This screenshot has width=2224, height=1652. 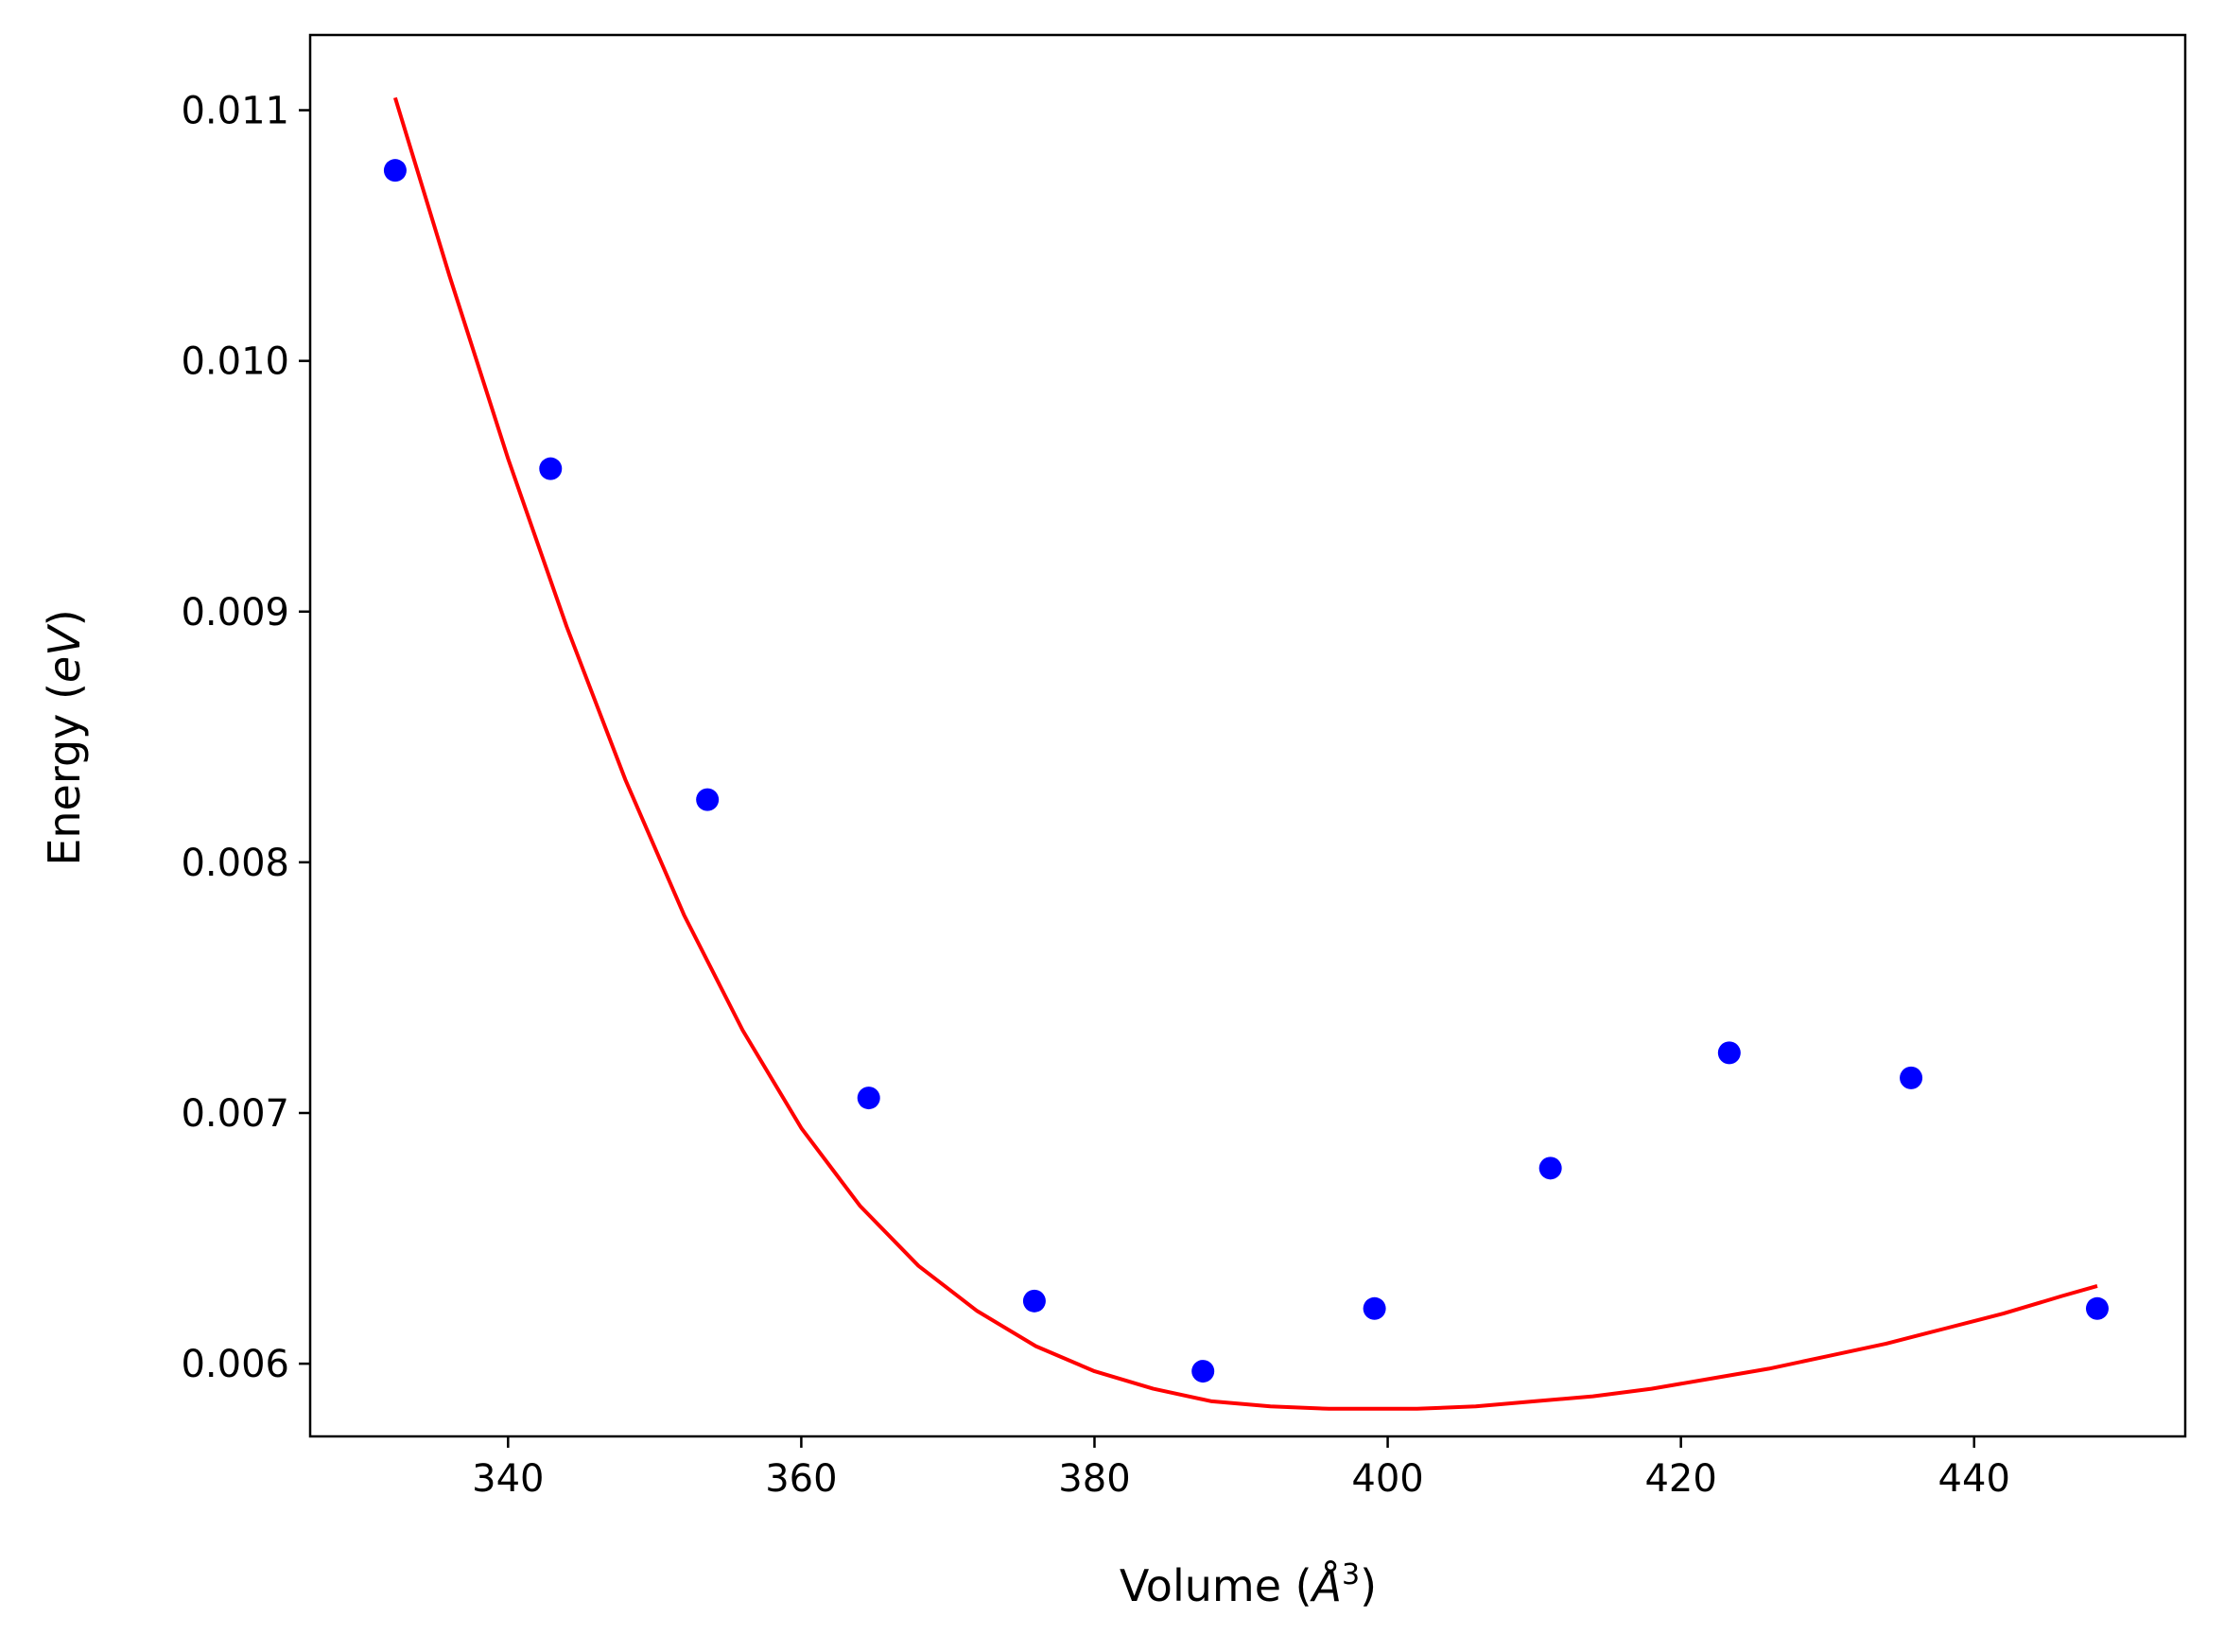 What do you see at coordinates (235, 112) in the screenshot?
I see `y-tick-label: 0.011` at bounding box center [235, 112].